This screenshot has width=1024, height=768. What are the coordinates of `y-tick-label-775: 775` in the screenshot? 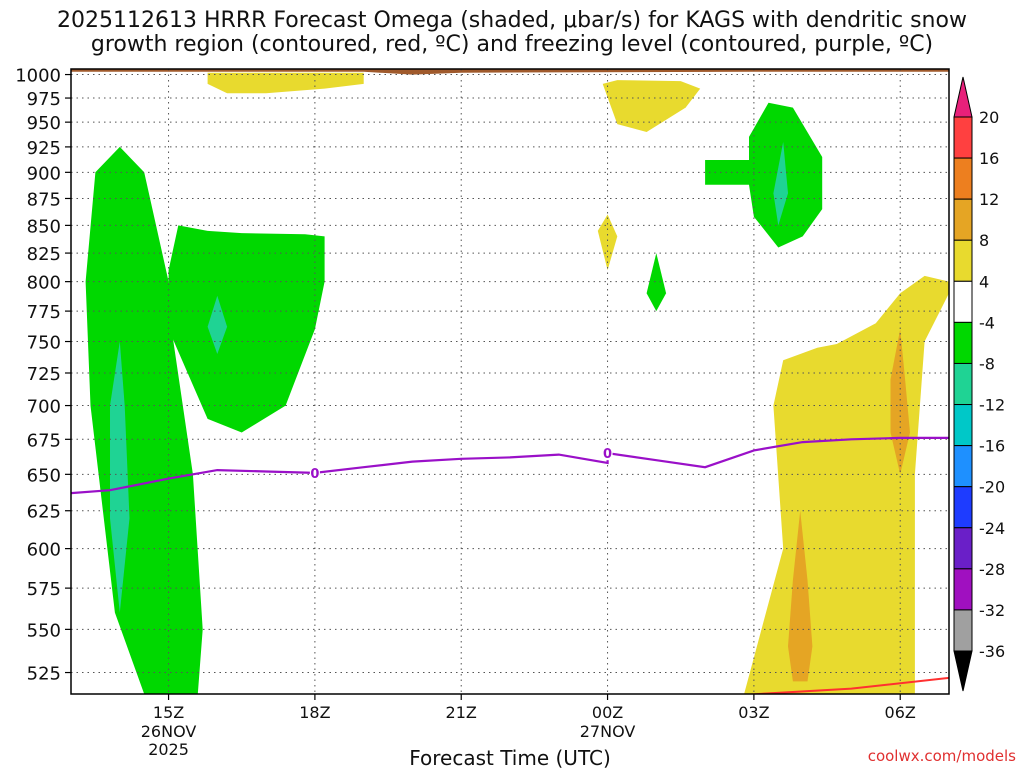 It's located at (44, 312).